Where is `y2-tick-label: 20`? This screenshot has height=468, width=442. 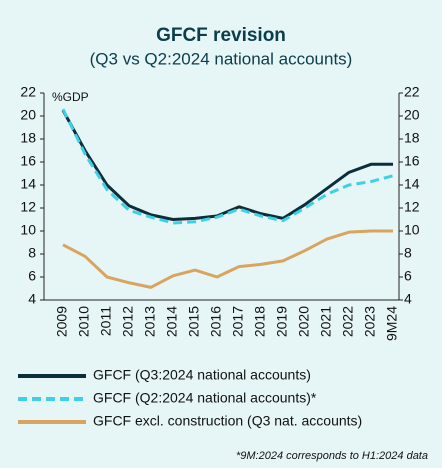 y2-tick-label: 20 is located at coordinates (412, 115).